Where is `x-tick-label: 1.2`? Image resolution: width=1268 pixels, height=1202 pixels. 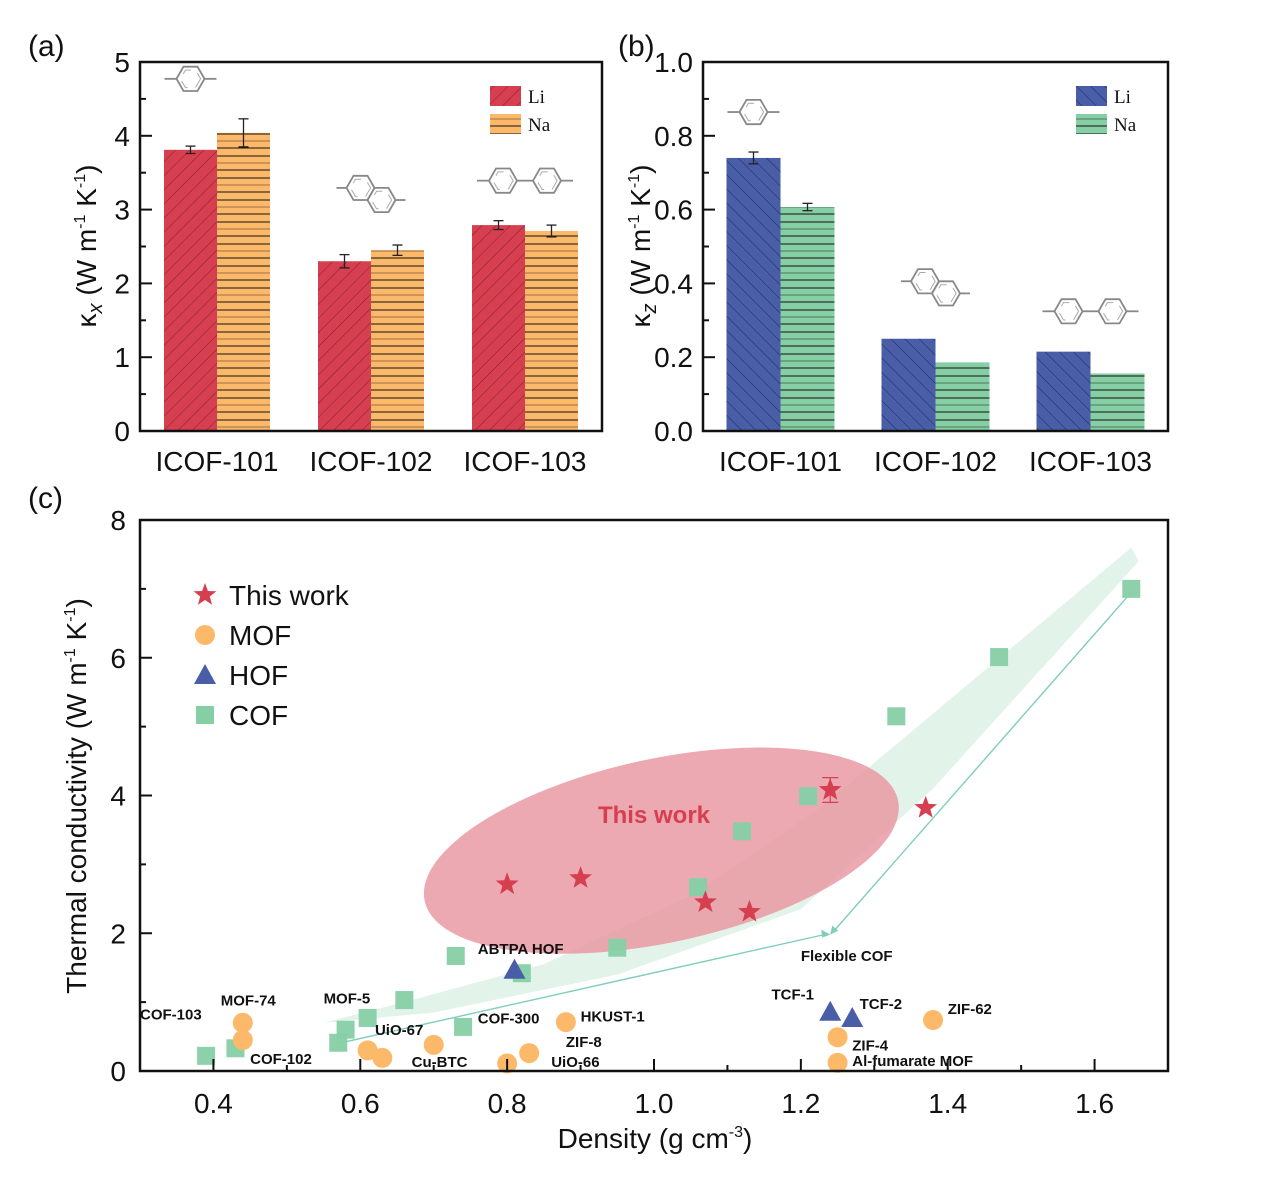
x-tick-label: 1.2 is located at coordinates (800, 1103).